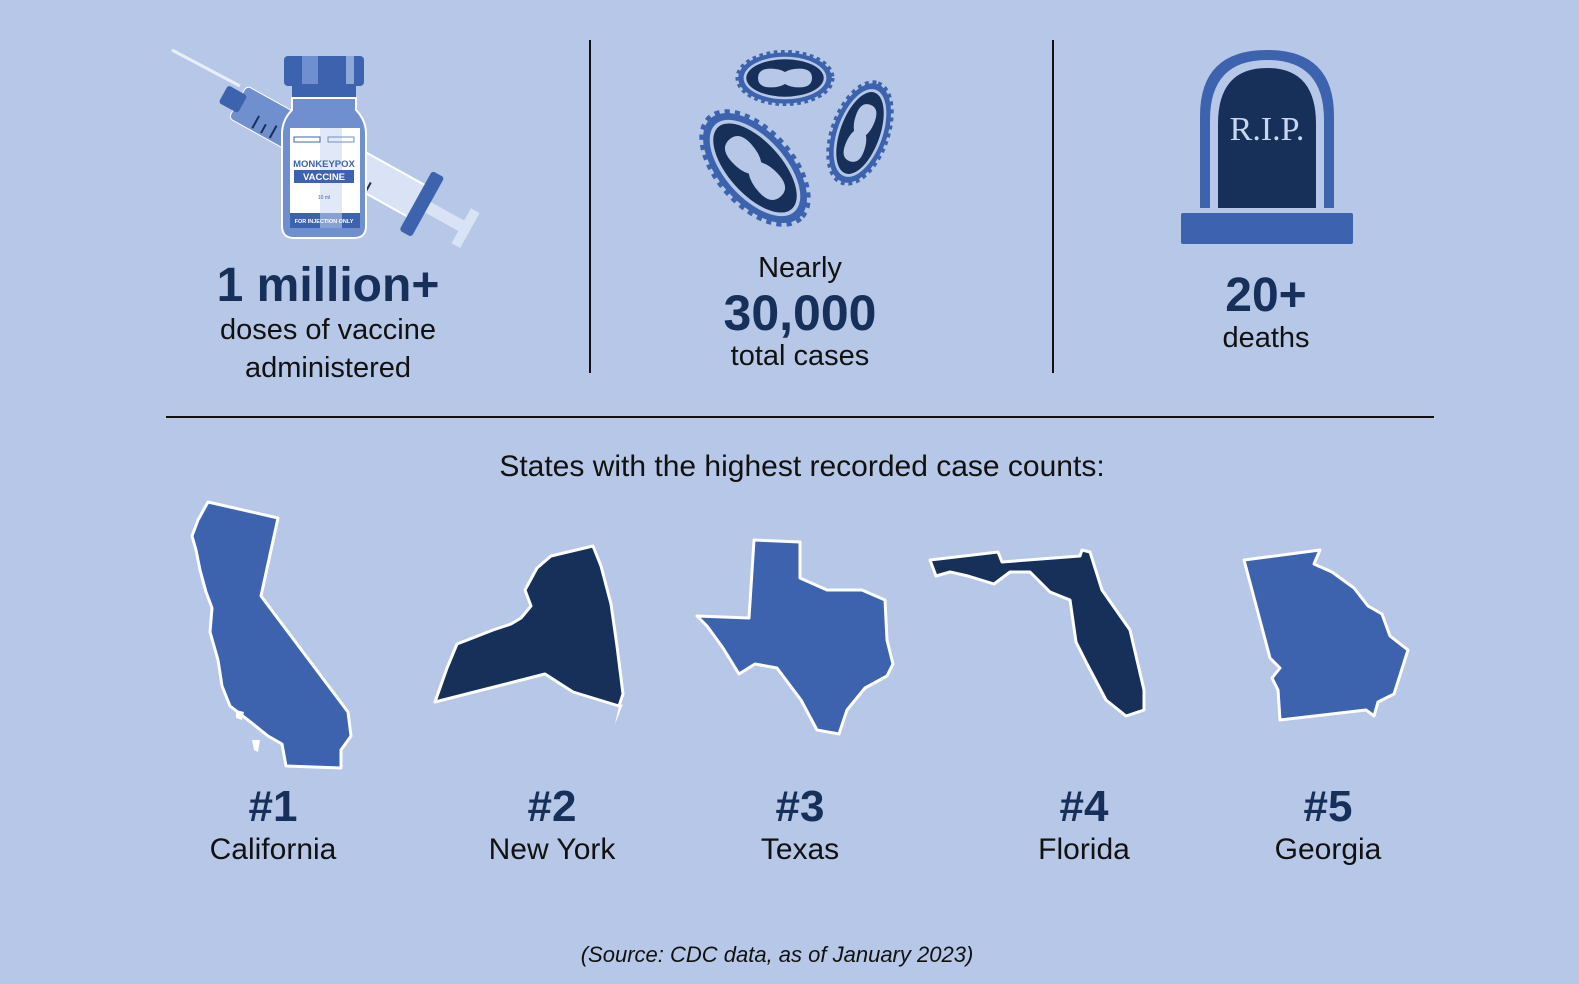  I want to click on rank-number: #1, so click(273, 806).